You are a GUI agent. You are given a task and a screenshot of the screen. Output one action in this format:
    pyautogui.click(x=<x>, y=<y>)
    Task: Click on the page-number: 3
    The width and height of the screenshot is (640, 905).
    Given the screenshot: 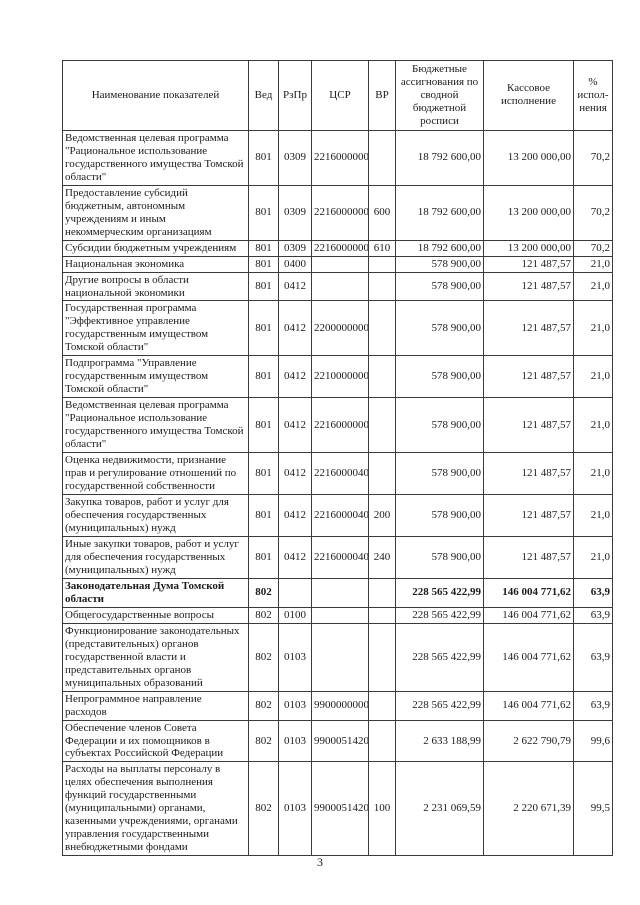 What is the action you would take?
    pyautogui.click(x=320, y=862)
    